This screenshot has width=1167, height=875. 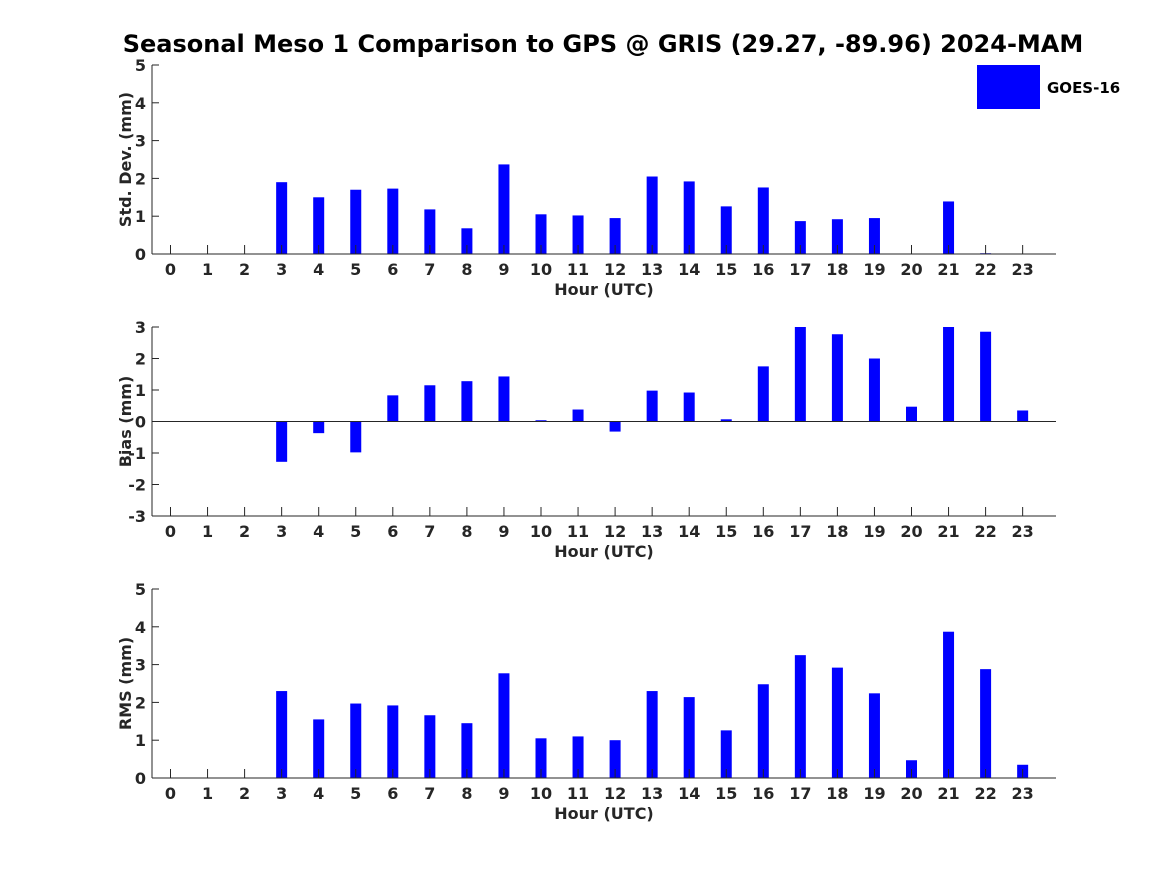 I want to click on x-tick-label: 4, so click(x=318, y=269).